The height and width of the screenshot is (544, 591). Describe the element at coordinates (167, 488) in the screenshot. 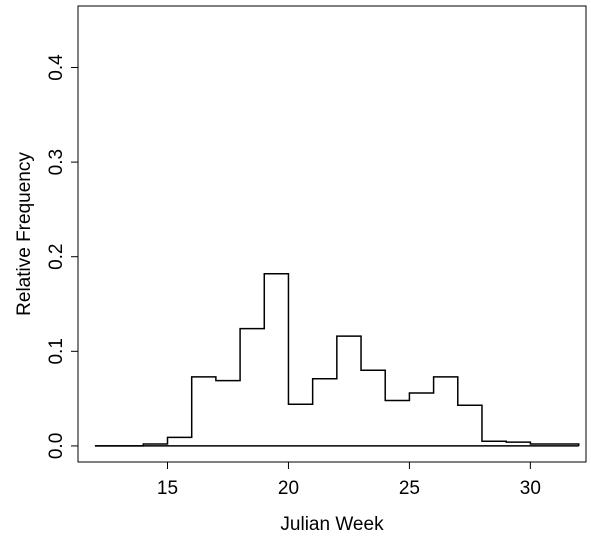

I see `x-tick-label: 15` at that location.